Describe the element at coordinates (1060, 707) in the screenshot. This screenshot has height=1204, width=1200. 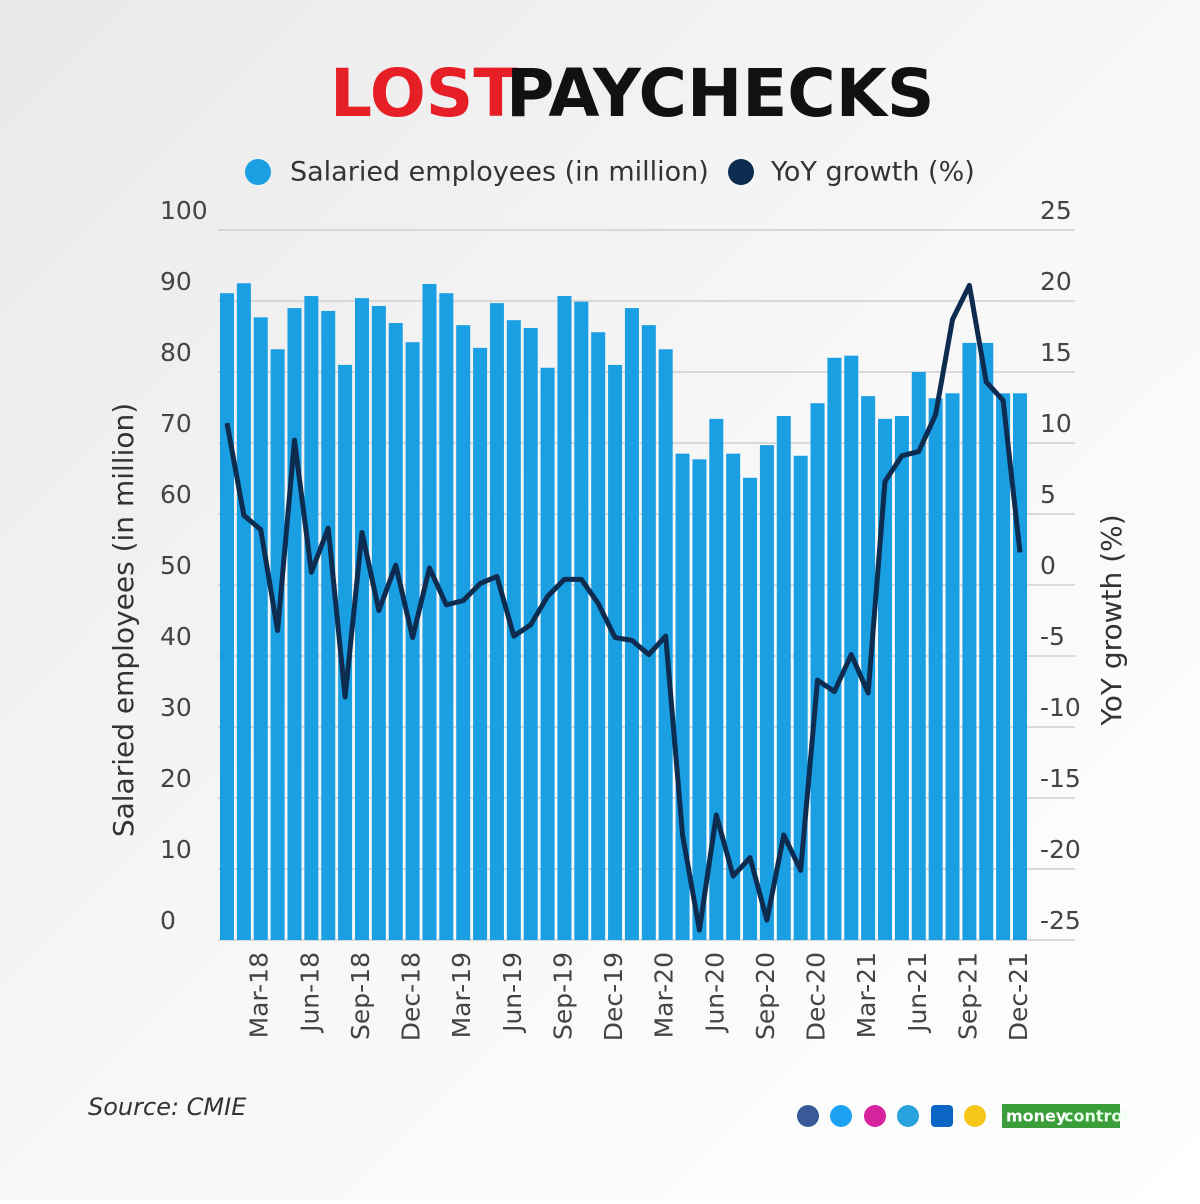
I see `y2-tick-label: -10` at that location.